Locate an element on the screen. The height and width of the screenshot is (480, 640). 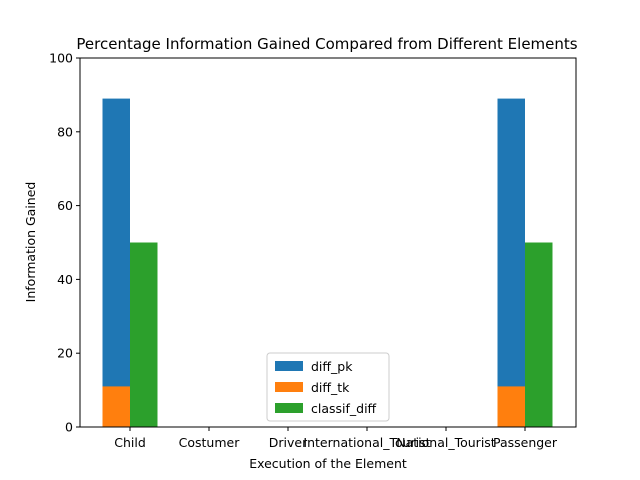
y-tick-label: 100 is located at coordinates (61, 58).